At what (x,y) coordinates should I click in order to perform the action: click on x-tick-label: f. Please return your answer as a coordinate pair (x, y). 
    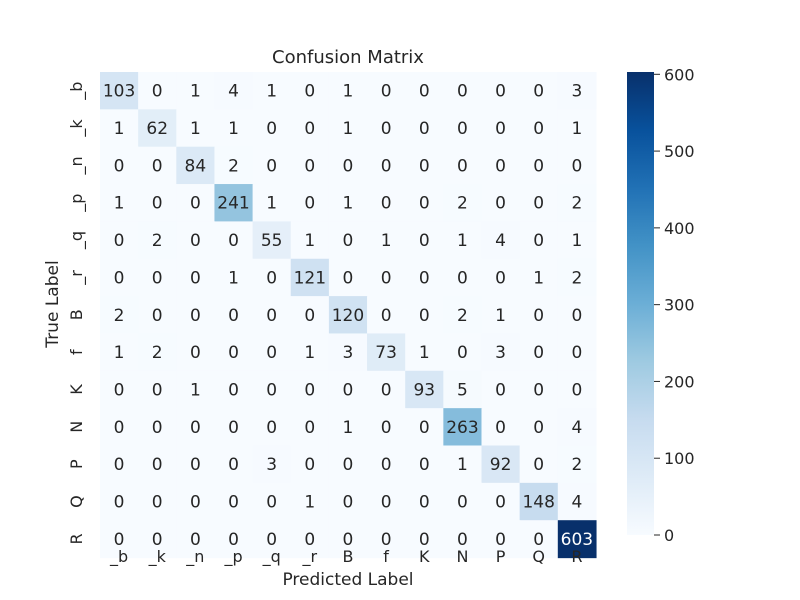
    Looking at the image, I should click on (386, 556).